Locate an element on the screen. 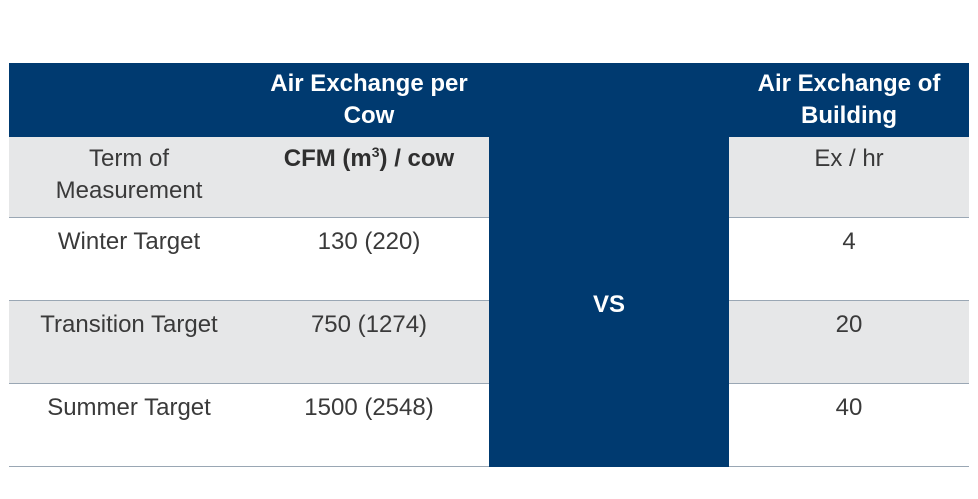 This screenshot has height=499, width=978. cfm-per-cow-unit: CFM (m3) / cow is located at coordinates (369, 177).